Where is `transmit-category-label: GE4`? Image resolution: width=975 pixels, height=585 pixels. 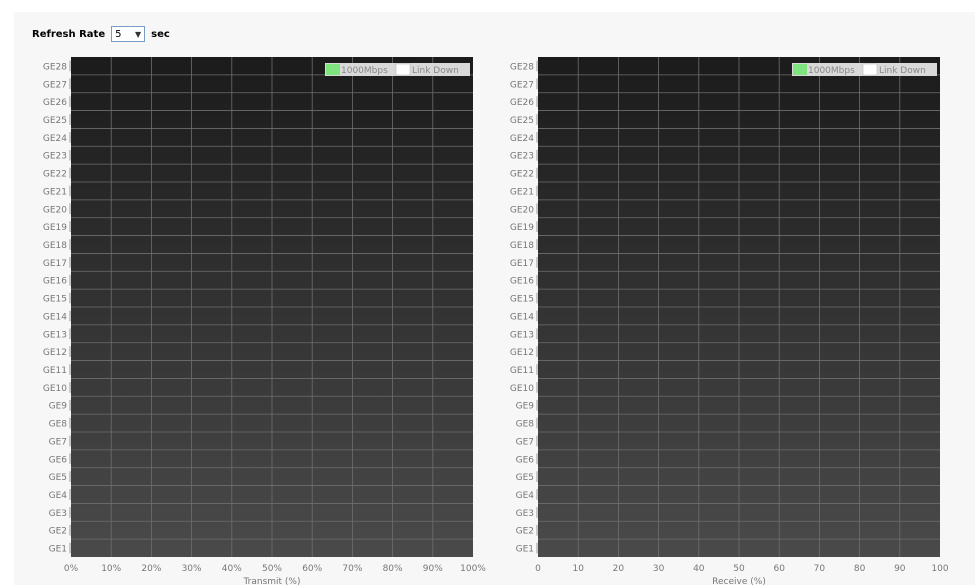
transmit-category-label: GE4 is located at coordinates (58, 496).